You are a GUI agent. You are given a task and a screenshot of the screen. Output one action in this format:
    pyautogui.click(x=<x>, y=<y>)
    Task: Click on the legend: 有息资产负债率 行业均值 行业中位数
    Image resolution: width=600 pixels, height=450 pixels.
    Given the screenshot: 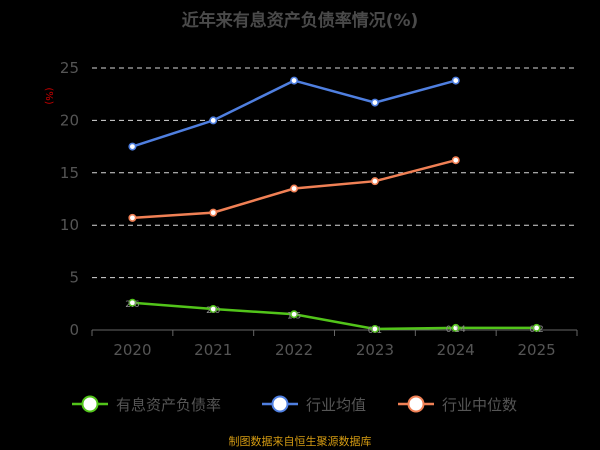 What is the action you would take?
    pyautogui.click(x=294, y=404)
    